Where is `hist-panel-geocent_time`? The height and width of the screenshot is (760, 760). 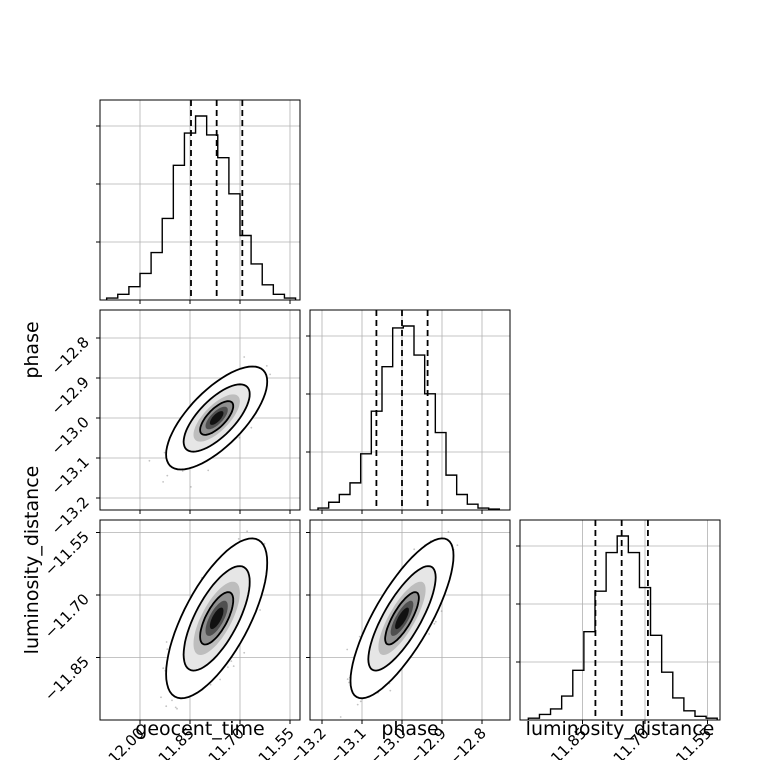 hist-panel-geocent_time is located at coordinates (198, 201).